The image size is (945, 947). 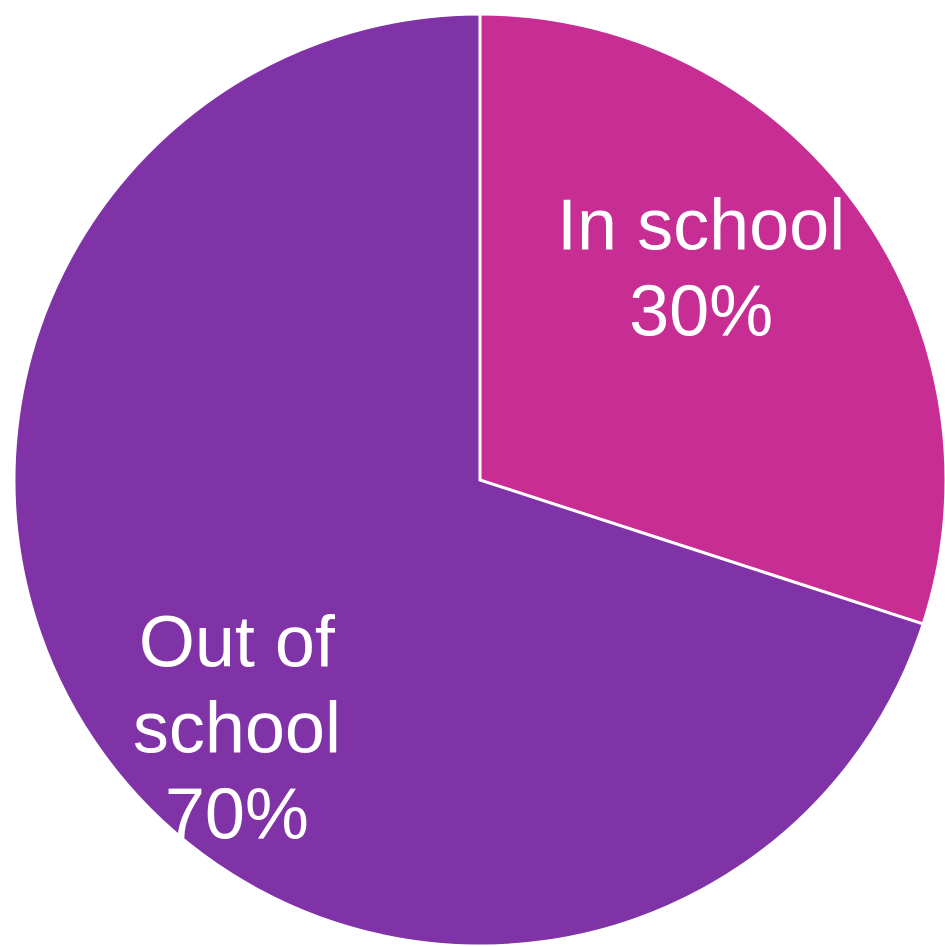 I want to click on pie-label-line: 70%, so click(x=237, y=814).